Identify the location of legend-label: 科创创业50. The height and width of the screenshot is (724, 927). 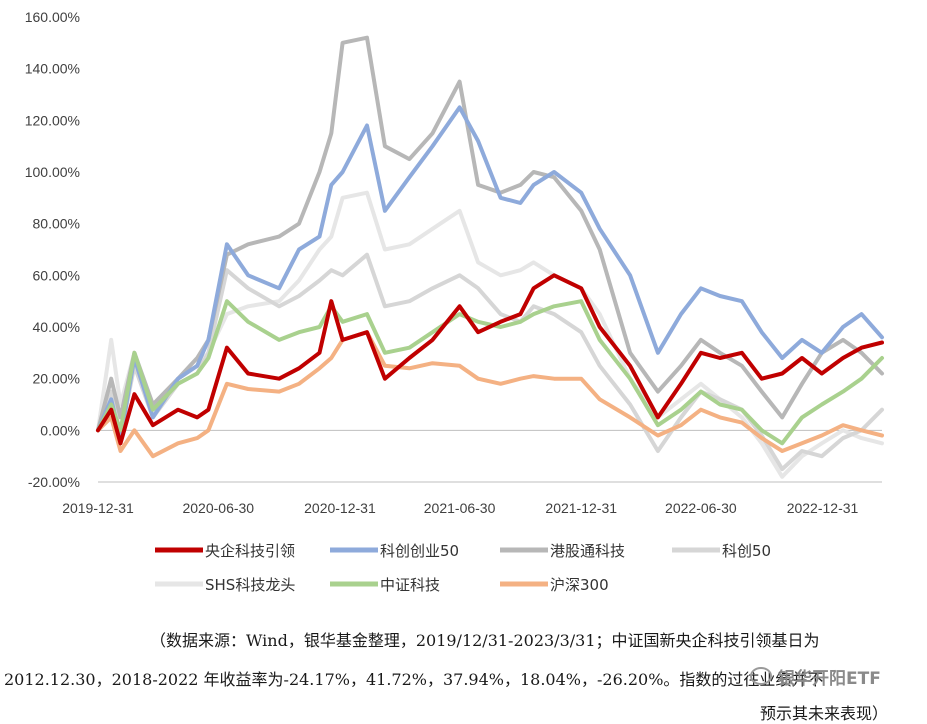
(419, 551).